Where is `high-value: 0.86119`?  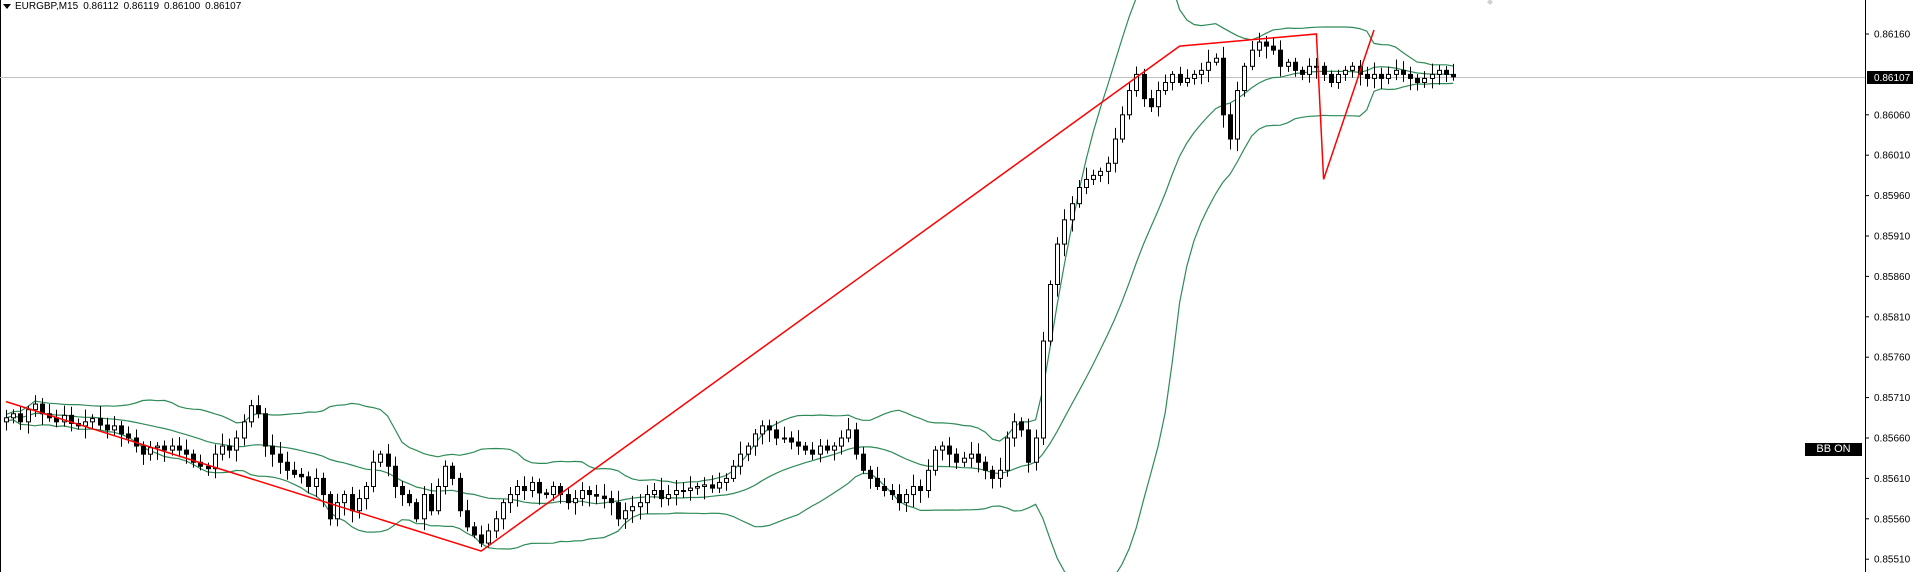 high-value: 0.86119 is located at coordinates (141, 6).